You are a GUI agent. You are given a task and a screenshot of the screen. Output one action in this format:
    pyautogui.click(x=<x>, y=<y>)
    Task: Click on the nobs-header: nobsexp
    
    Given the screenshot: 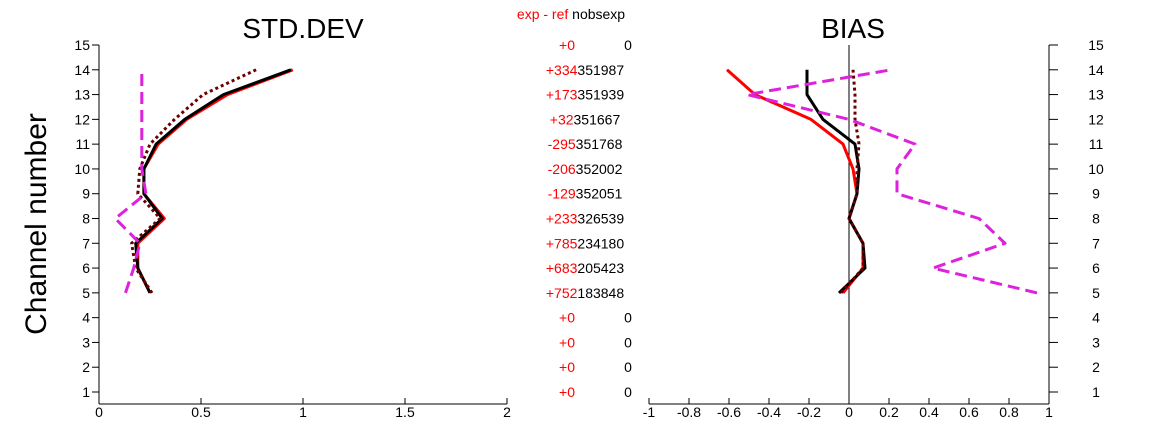 What is the action you would take?
    pyautogui.click(x=598, y=14)
    